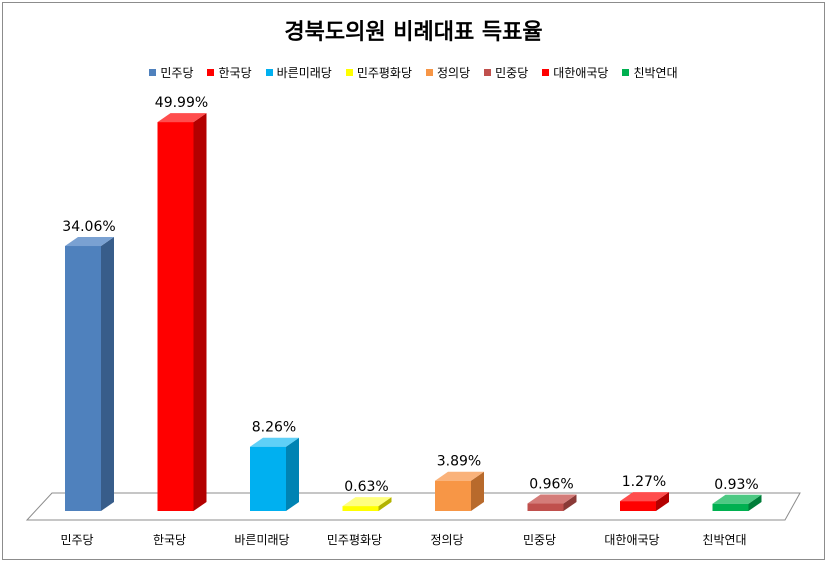  I want to click on legend-label: 민주당, so click(177, 73).